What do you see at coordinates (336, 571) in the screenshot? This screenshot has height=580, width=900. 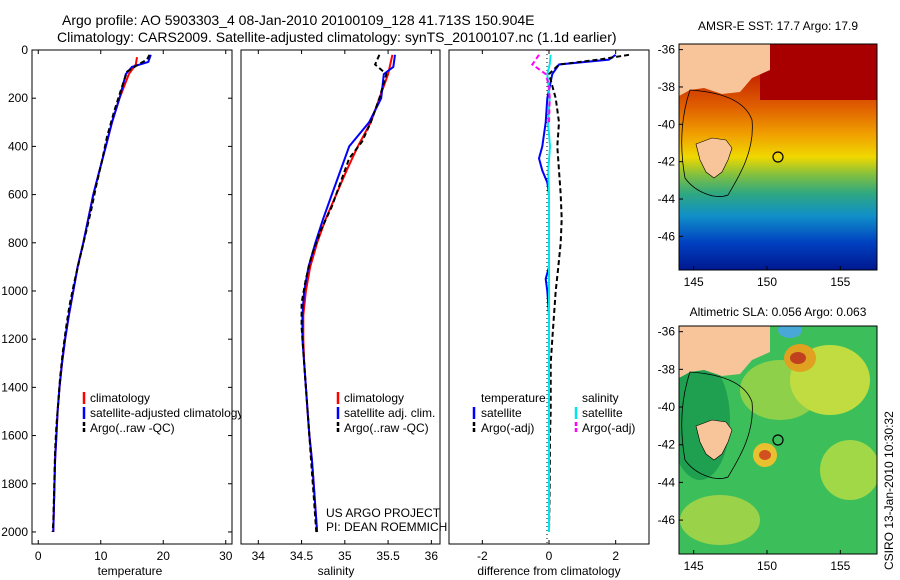 I see `salinity-x-axis-label: salinity` at bounding box center [336, 571].